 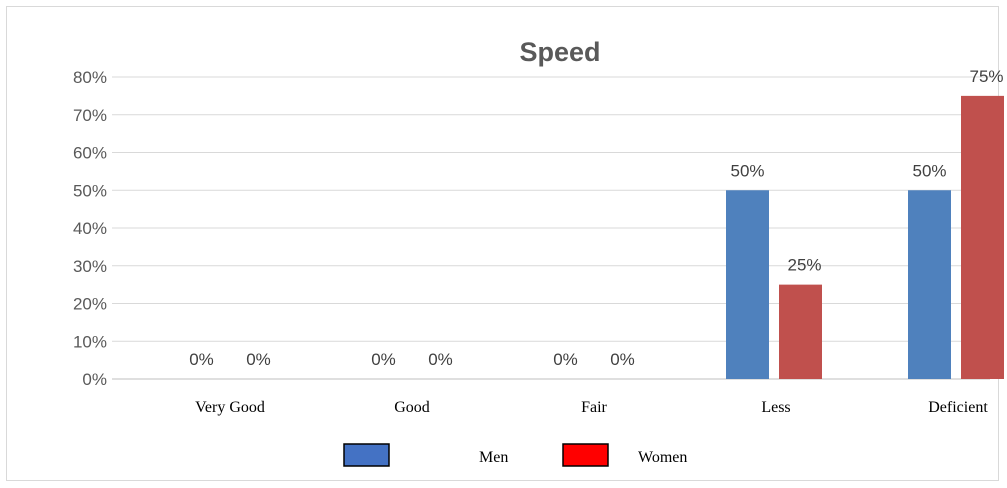 I want to click on legend: Men Women, so click(x=515, y=455).